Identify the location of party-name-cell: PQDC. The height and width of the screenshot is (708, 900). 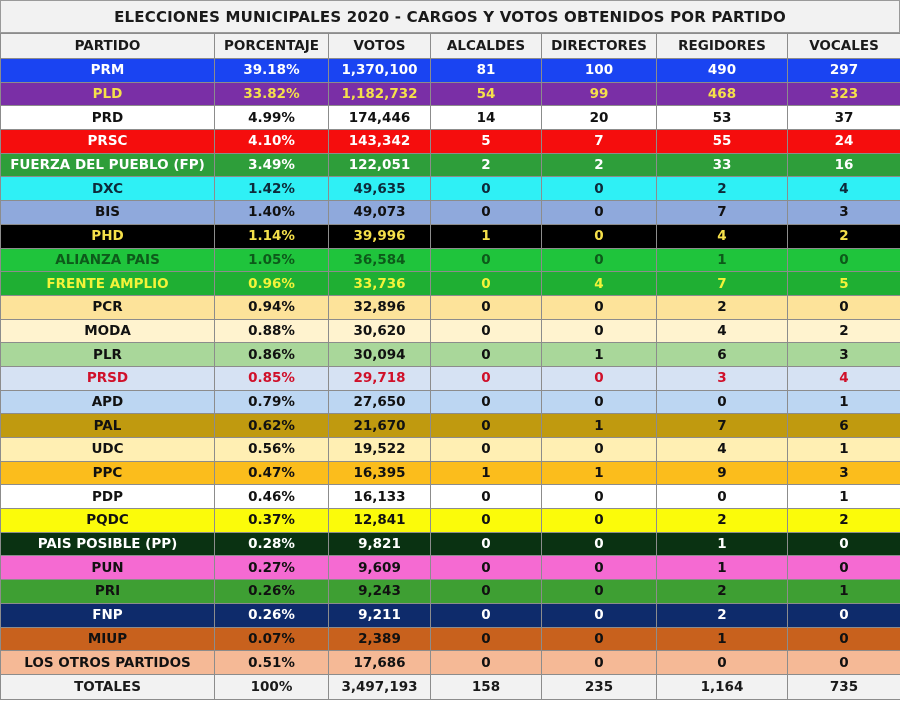
(107, 520).